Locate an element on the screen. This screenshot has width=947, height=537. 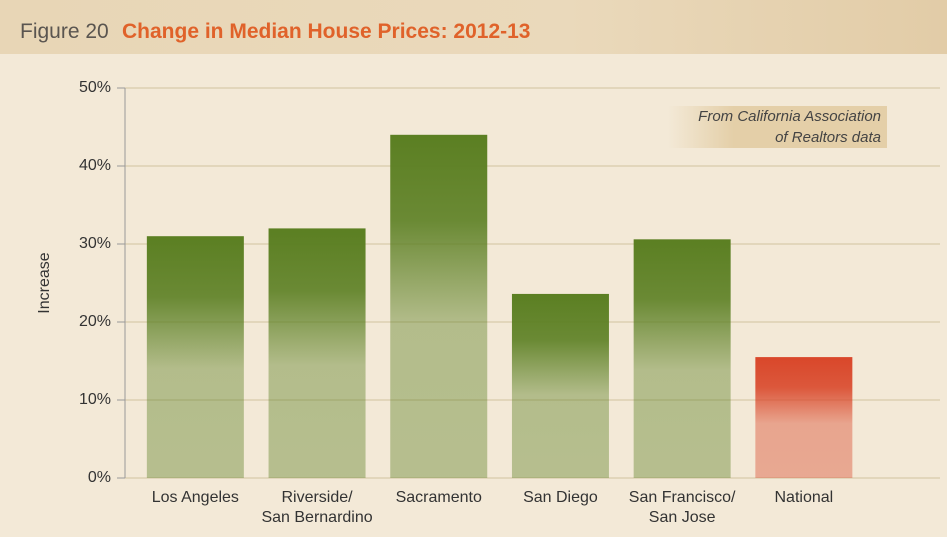
y-tick-label: 50% is located at coordinates (95, 87).